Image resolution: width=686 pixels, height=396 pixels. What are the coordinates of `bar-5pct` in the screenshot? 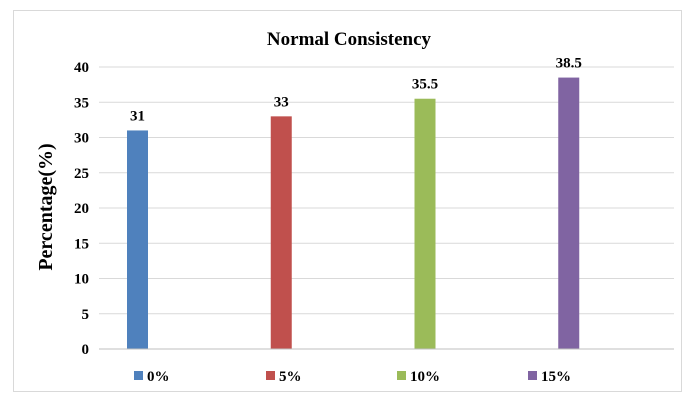 It's located at (281, 232).